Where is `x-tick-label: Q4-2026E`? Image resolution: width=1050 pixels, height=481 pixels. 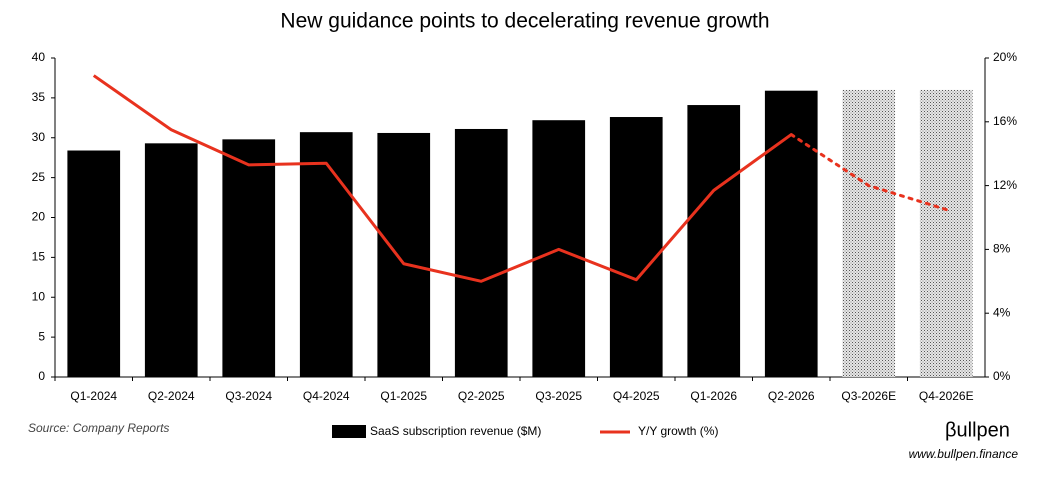
x-tick-label: Q4-2026E is located at coordinates (946, 396).